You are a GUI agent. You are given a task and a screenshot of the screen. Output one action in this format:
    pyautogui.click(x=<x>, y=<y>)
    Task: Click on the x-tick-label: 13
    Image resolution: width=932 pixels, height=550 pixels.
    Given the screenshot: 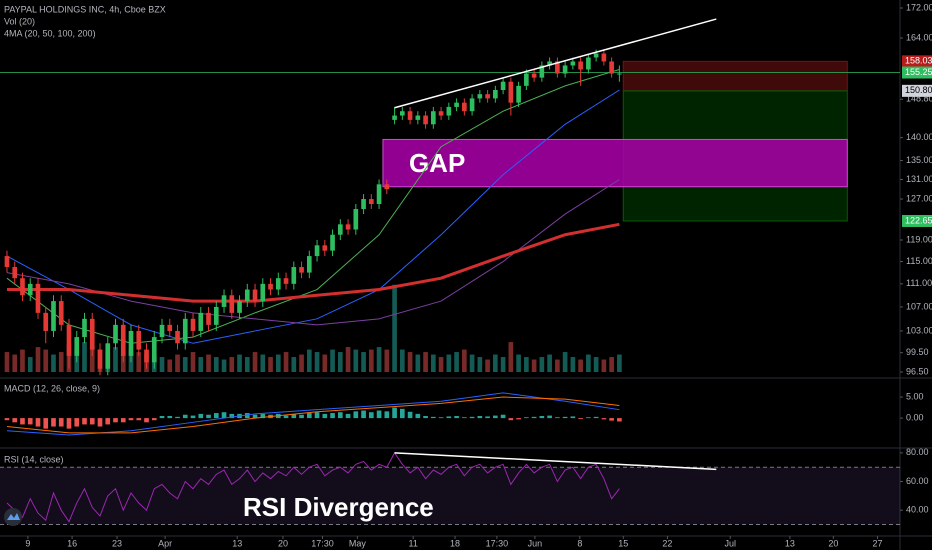 What is the action you would take?
    pyautogui.click(x=237, y=543)
    